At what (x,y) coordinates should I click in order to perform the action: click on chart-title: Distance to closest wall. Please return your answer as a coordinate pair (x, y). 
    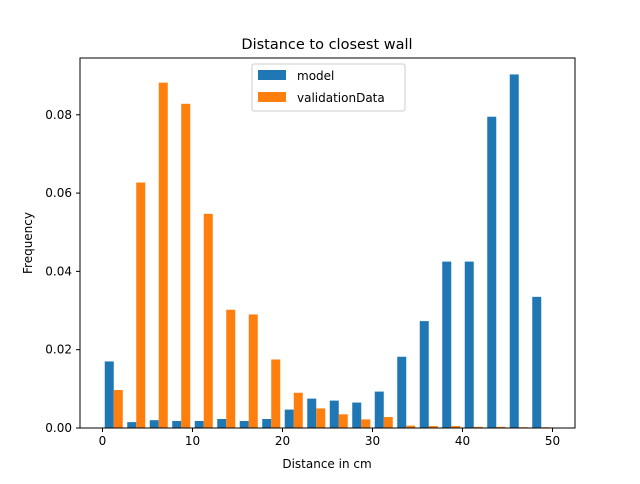
    Looking at the image, I should click on (326, 45).